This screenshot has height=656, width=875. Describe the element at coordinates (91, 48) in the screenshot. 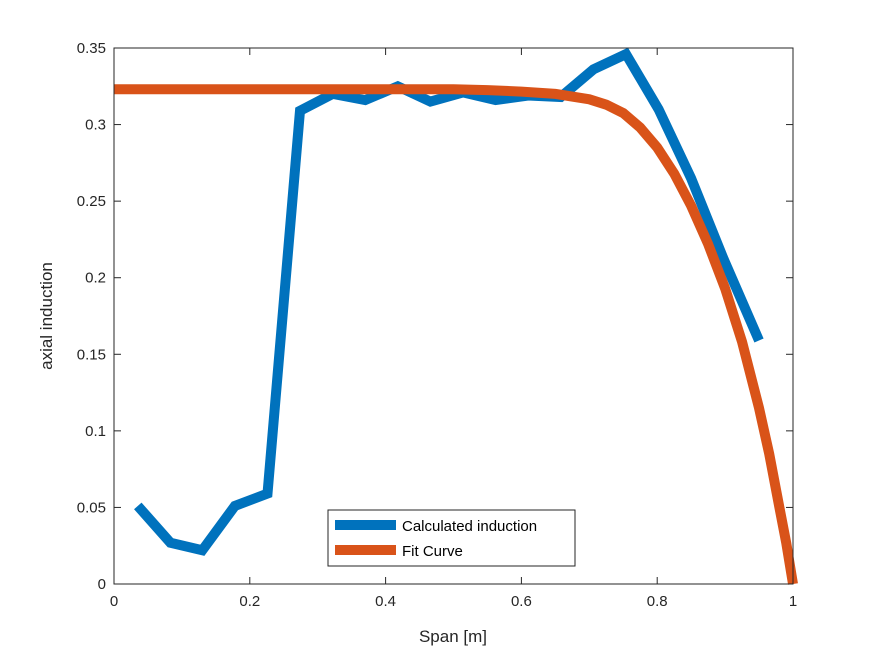

I see `y-tick-label: 0.35` at that location.